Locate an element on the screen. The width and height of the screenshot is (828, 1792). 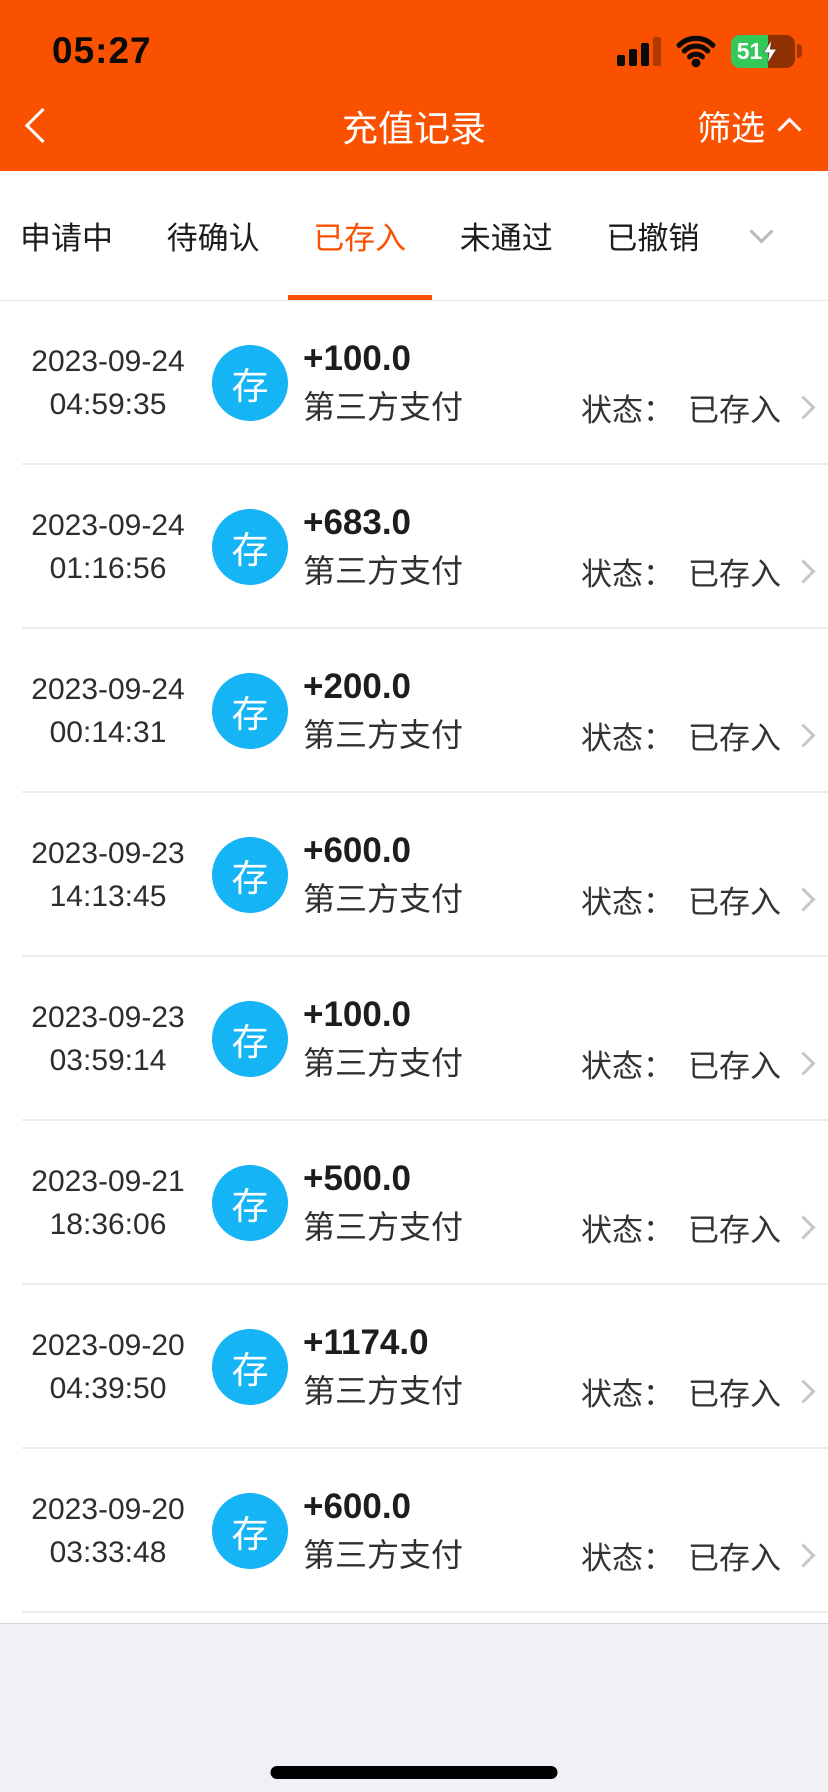
row-time: 00:14:31 is located at coordinates (108, 732).